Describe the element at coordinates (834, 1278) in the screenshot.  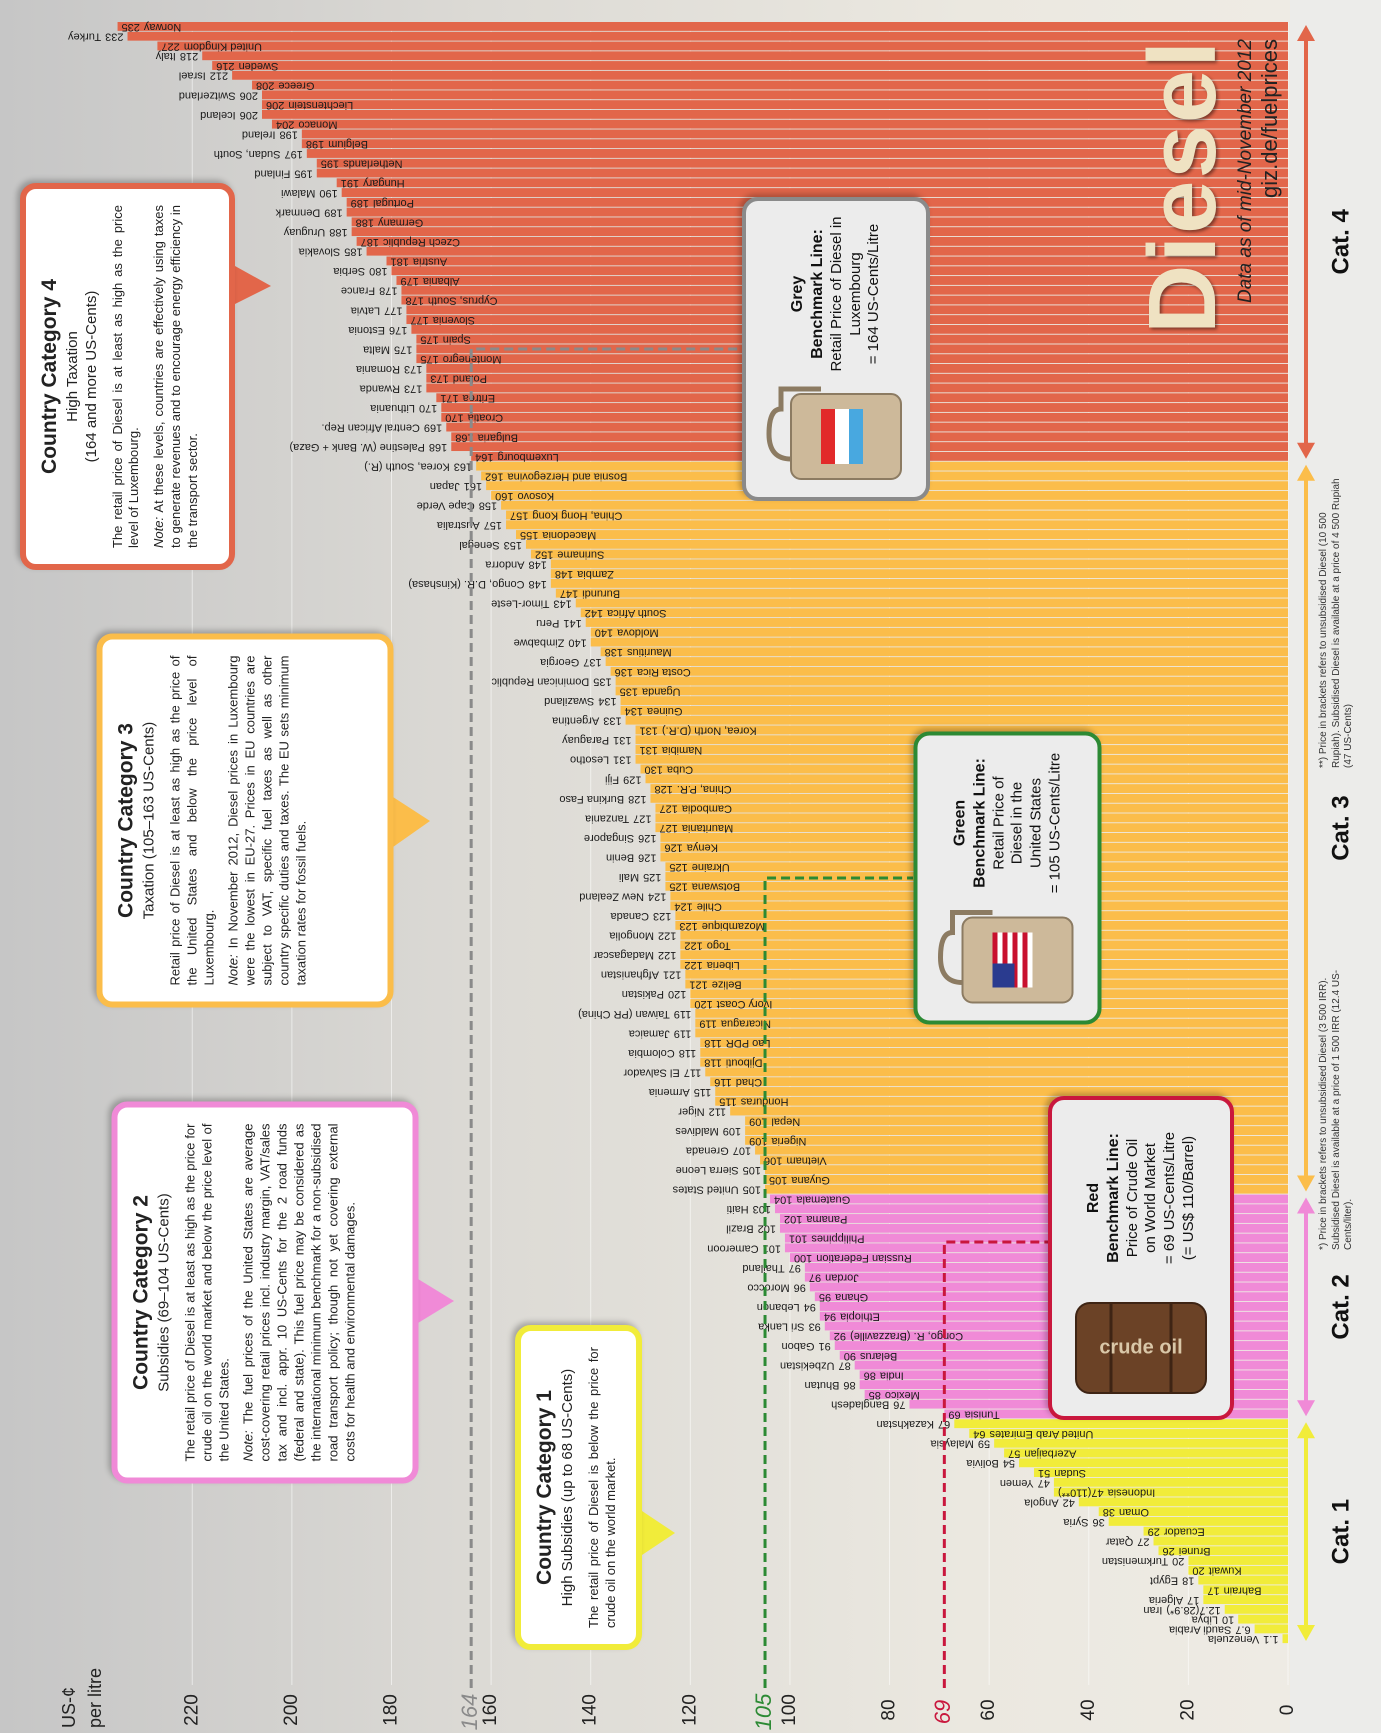
I see `bar-label: Jordan 97` at that location.